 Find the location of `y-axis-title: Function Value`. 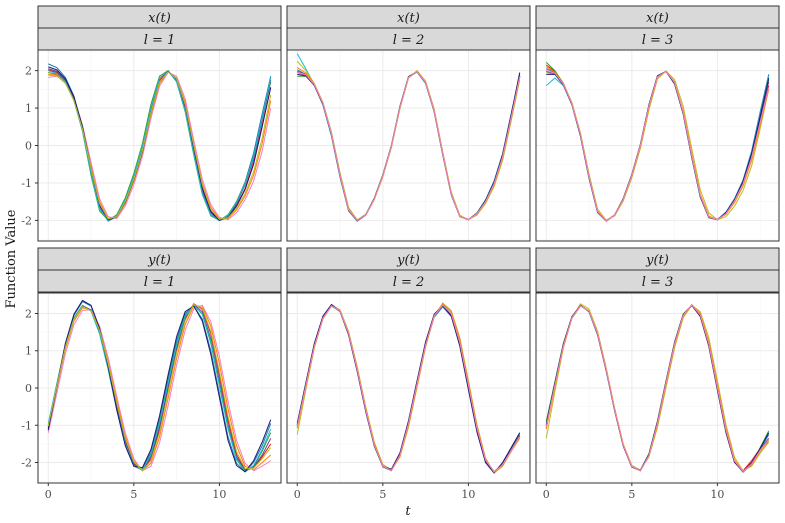

y-axis-title: Function Value is located at coordinates (11, 258).